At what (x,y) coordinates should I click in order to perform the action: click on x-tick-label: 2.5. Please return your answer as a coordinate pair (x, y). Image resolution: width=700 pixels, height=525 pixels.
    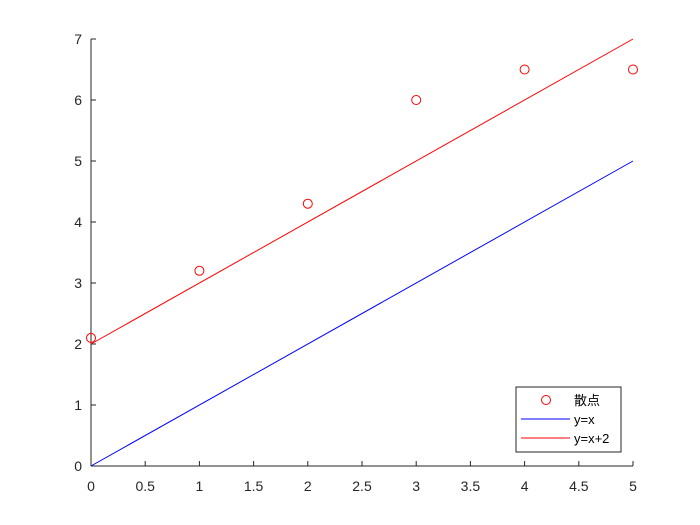
    Looking at the image, I should click on (362, 486).